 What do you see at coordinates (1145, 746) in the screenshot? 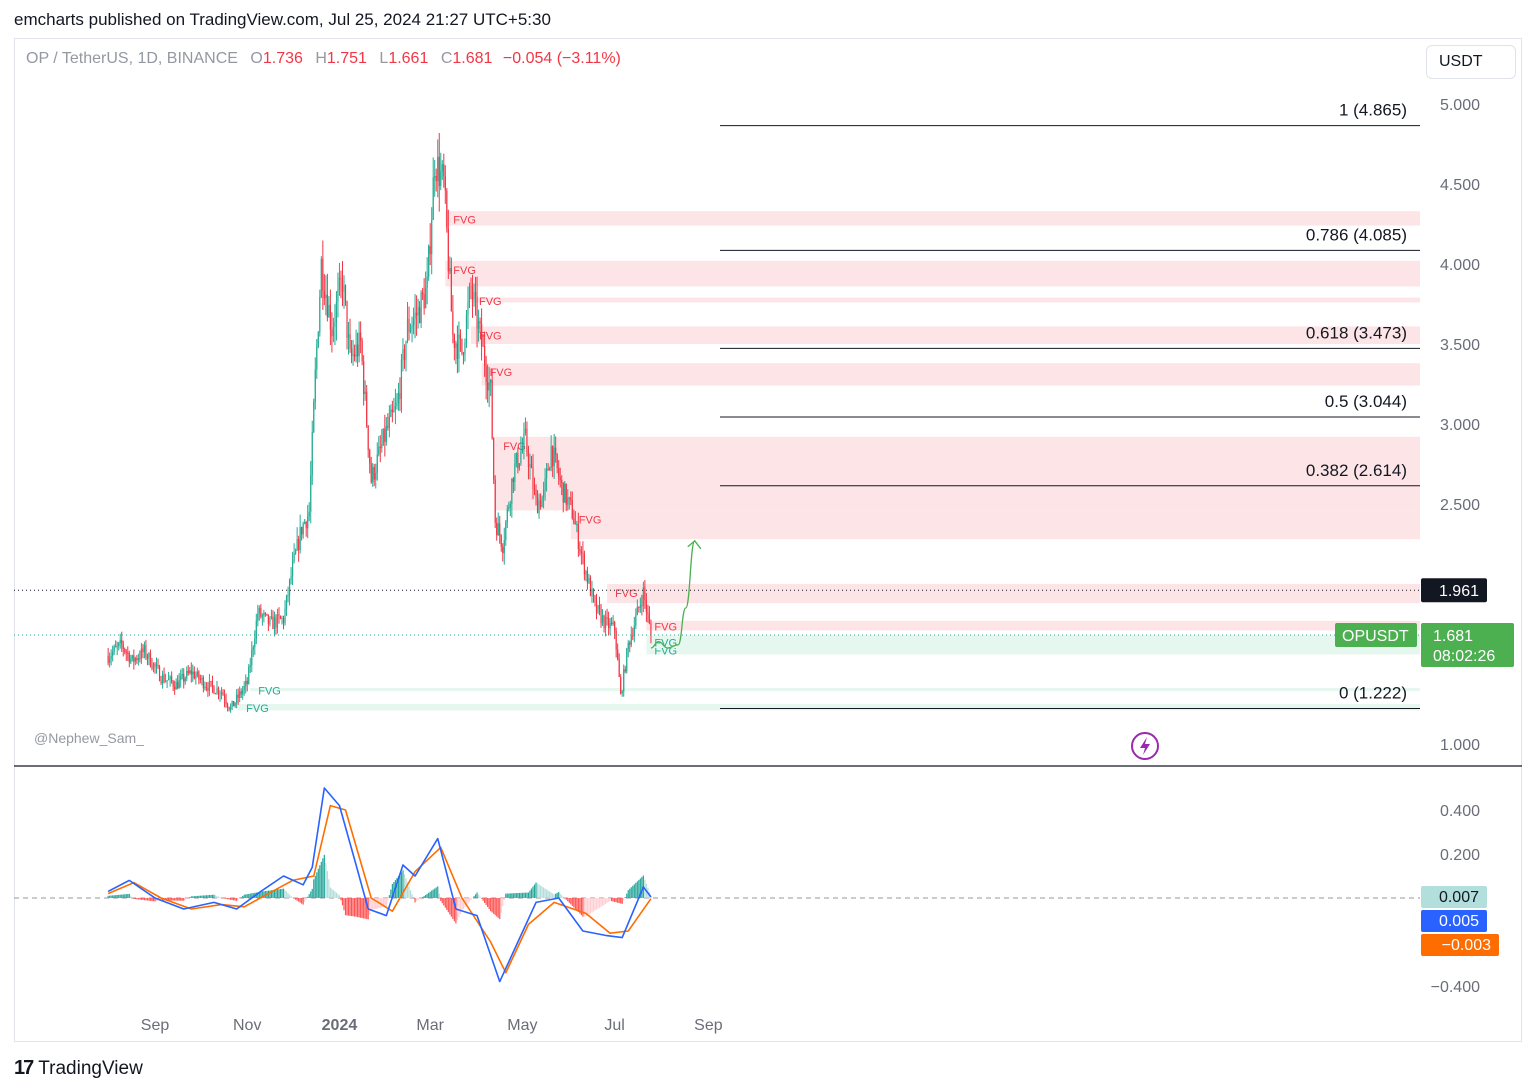
I see `lightning-icon` at bounding box center [1145, 746].